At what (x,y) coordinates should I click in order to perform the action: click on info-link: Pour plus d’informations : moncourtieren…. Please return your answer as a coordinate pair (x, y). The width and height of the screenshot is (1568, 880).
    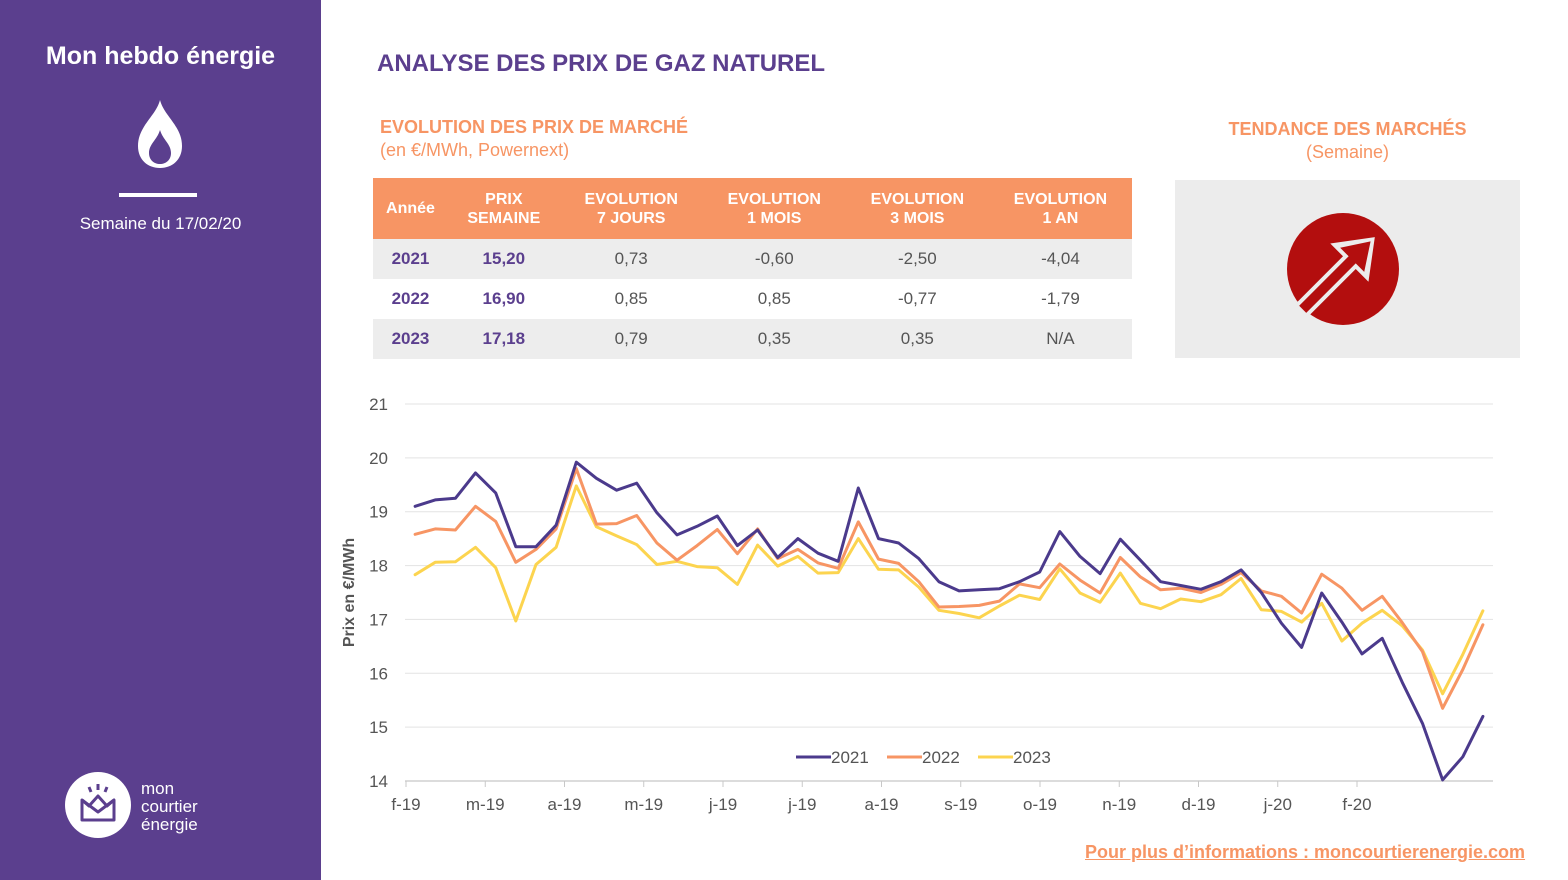
    Looking at the image, I should click on (1305, 852).